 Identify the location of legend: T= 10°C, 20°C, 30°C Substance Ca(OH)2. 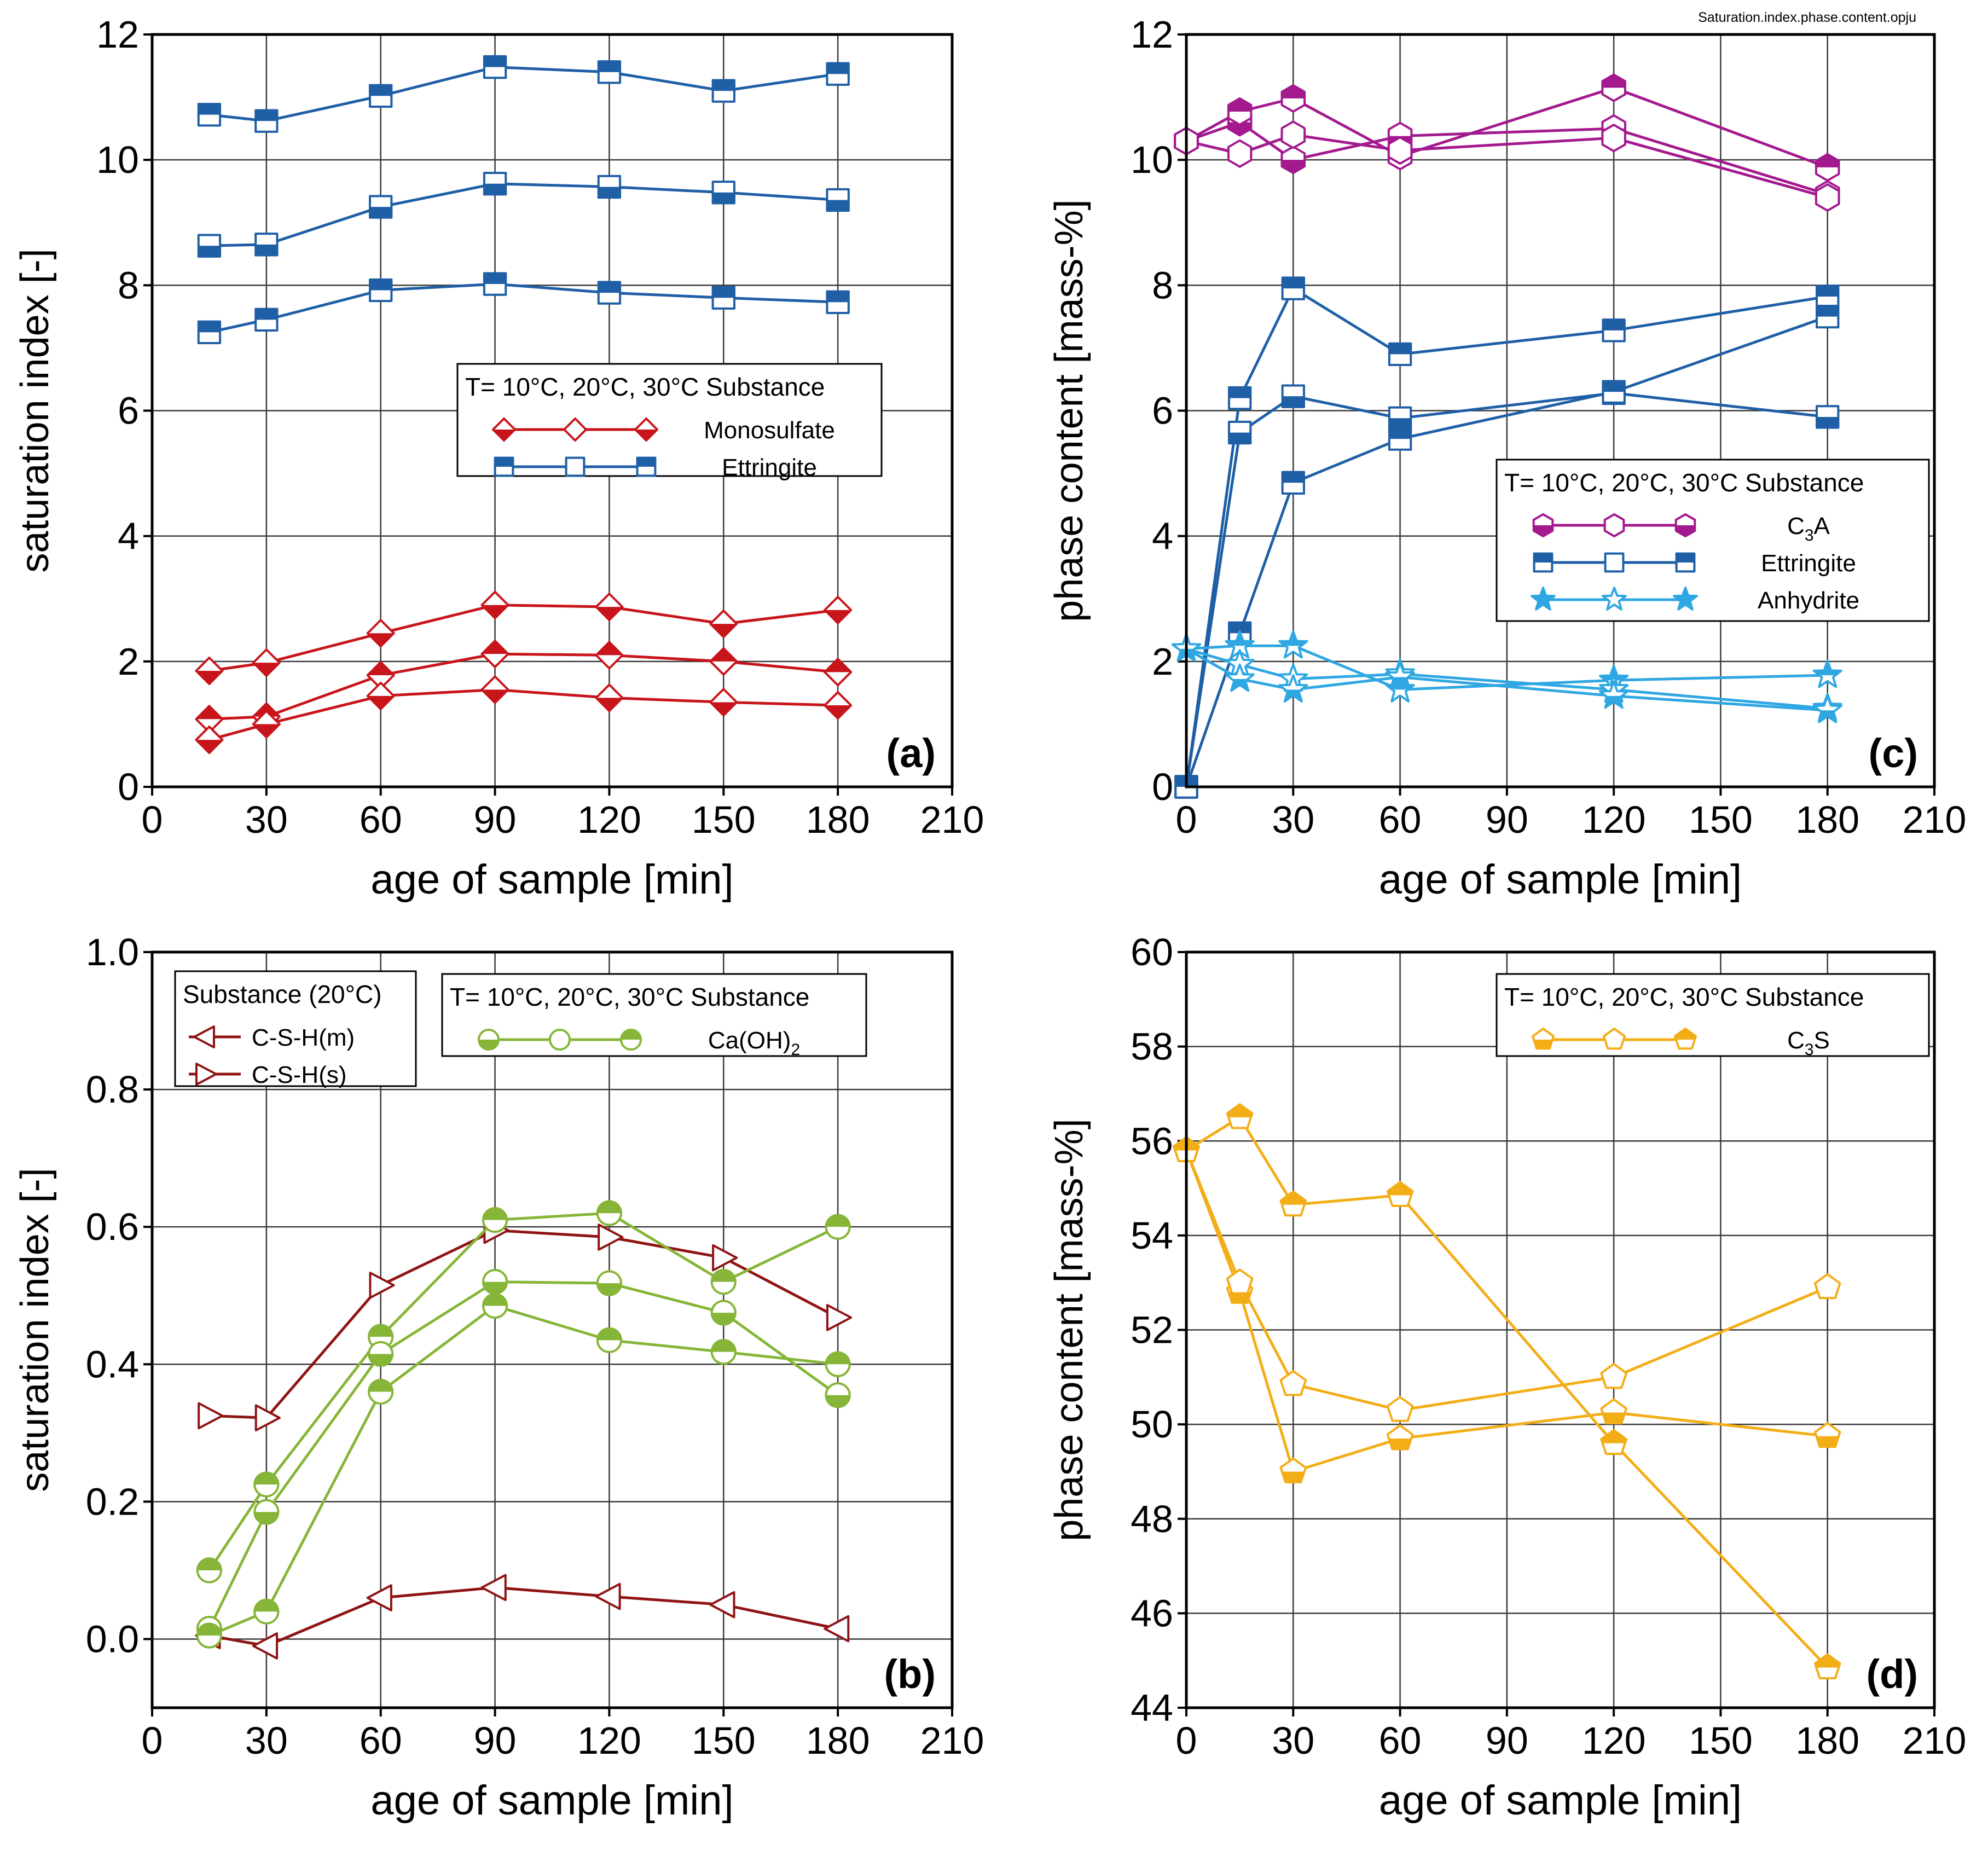
(654, 1016).